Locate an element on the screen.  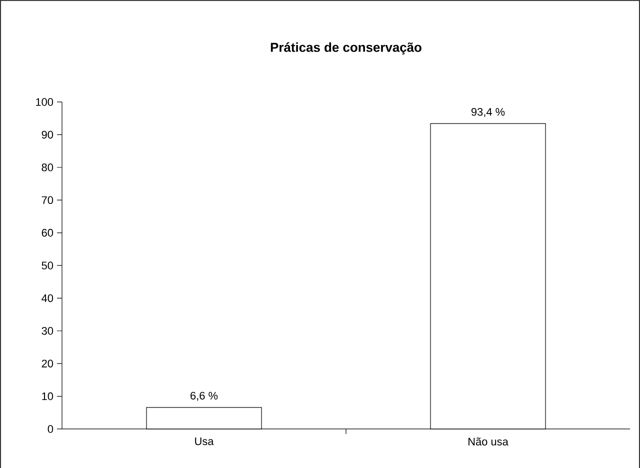
x-tick-label: Usa is located at coordinates (204, 442).